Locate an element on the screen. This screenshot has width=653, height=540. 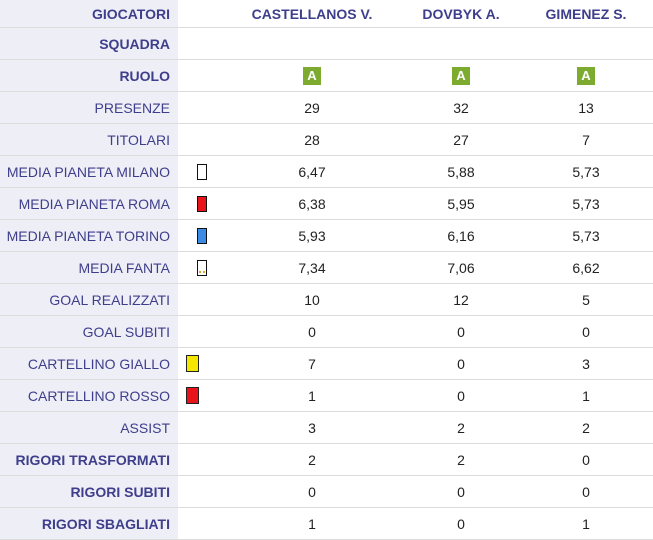
fanta-chip-icon is located at coordinates (202, 267).